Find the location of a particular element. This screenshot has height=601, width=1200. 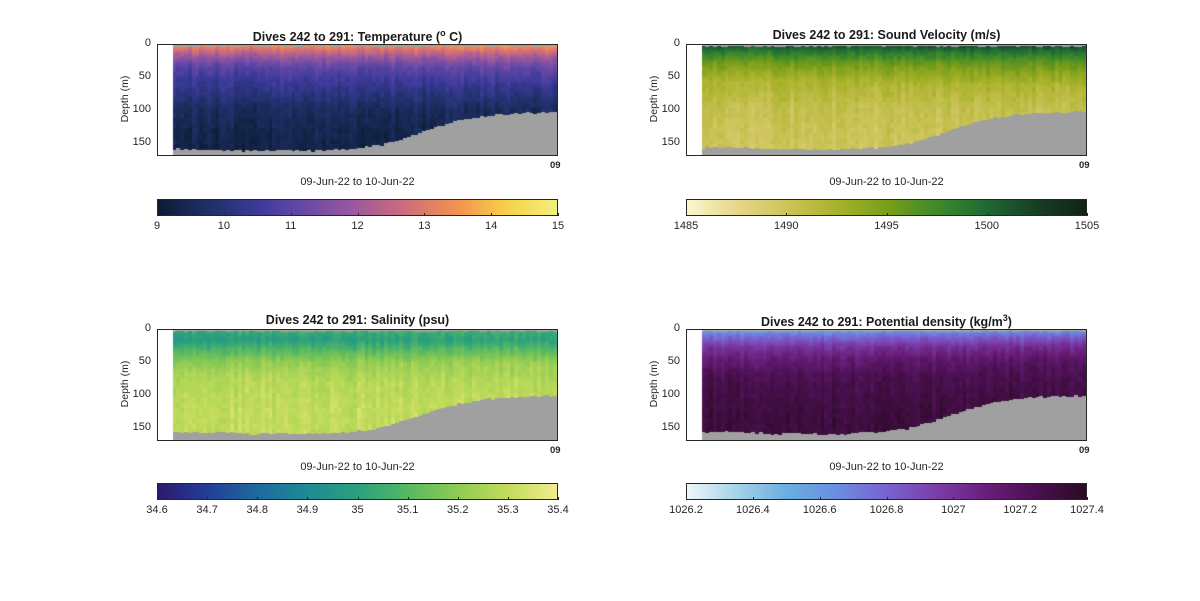

colorbar-tick-label: 9 is located at coordinates (157, 226).